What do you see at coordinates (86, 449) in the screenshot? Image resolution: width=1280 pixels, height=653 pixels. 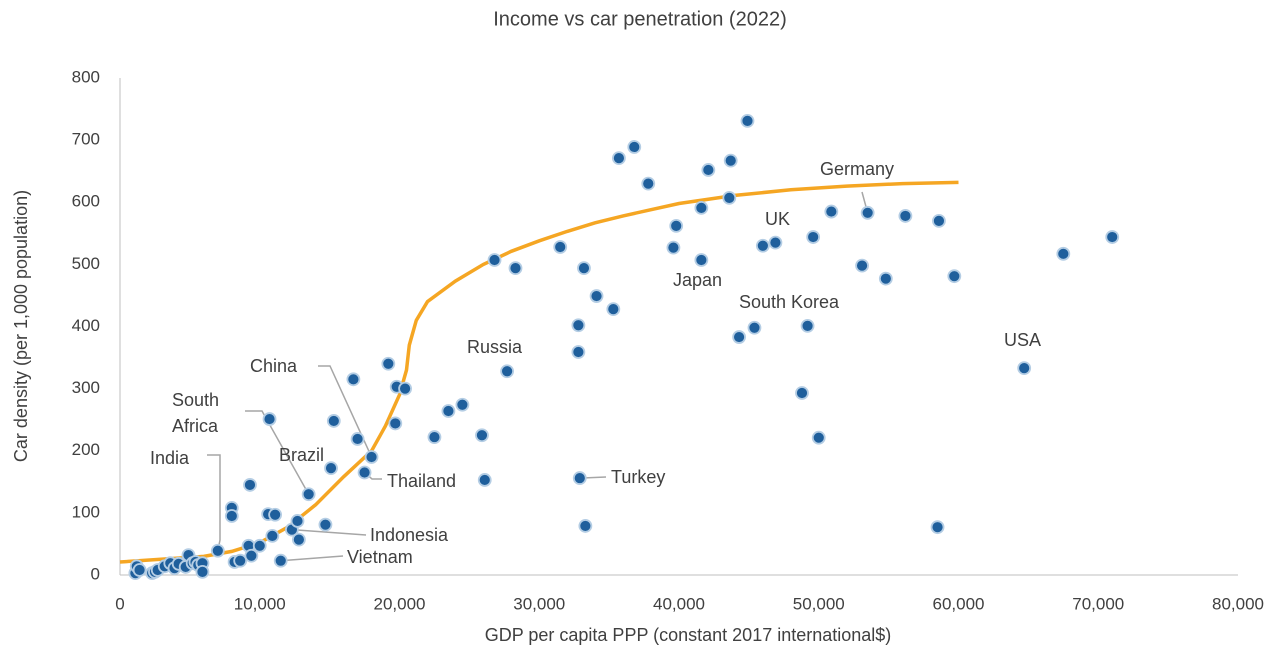 I see `y-tick-label: 200` at bounding box center [86, 449].